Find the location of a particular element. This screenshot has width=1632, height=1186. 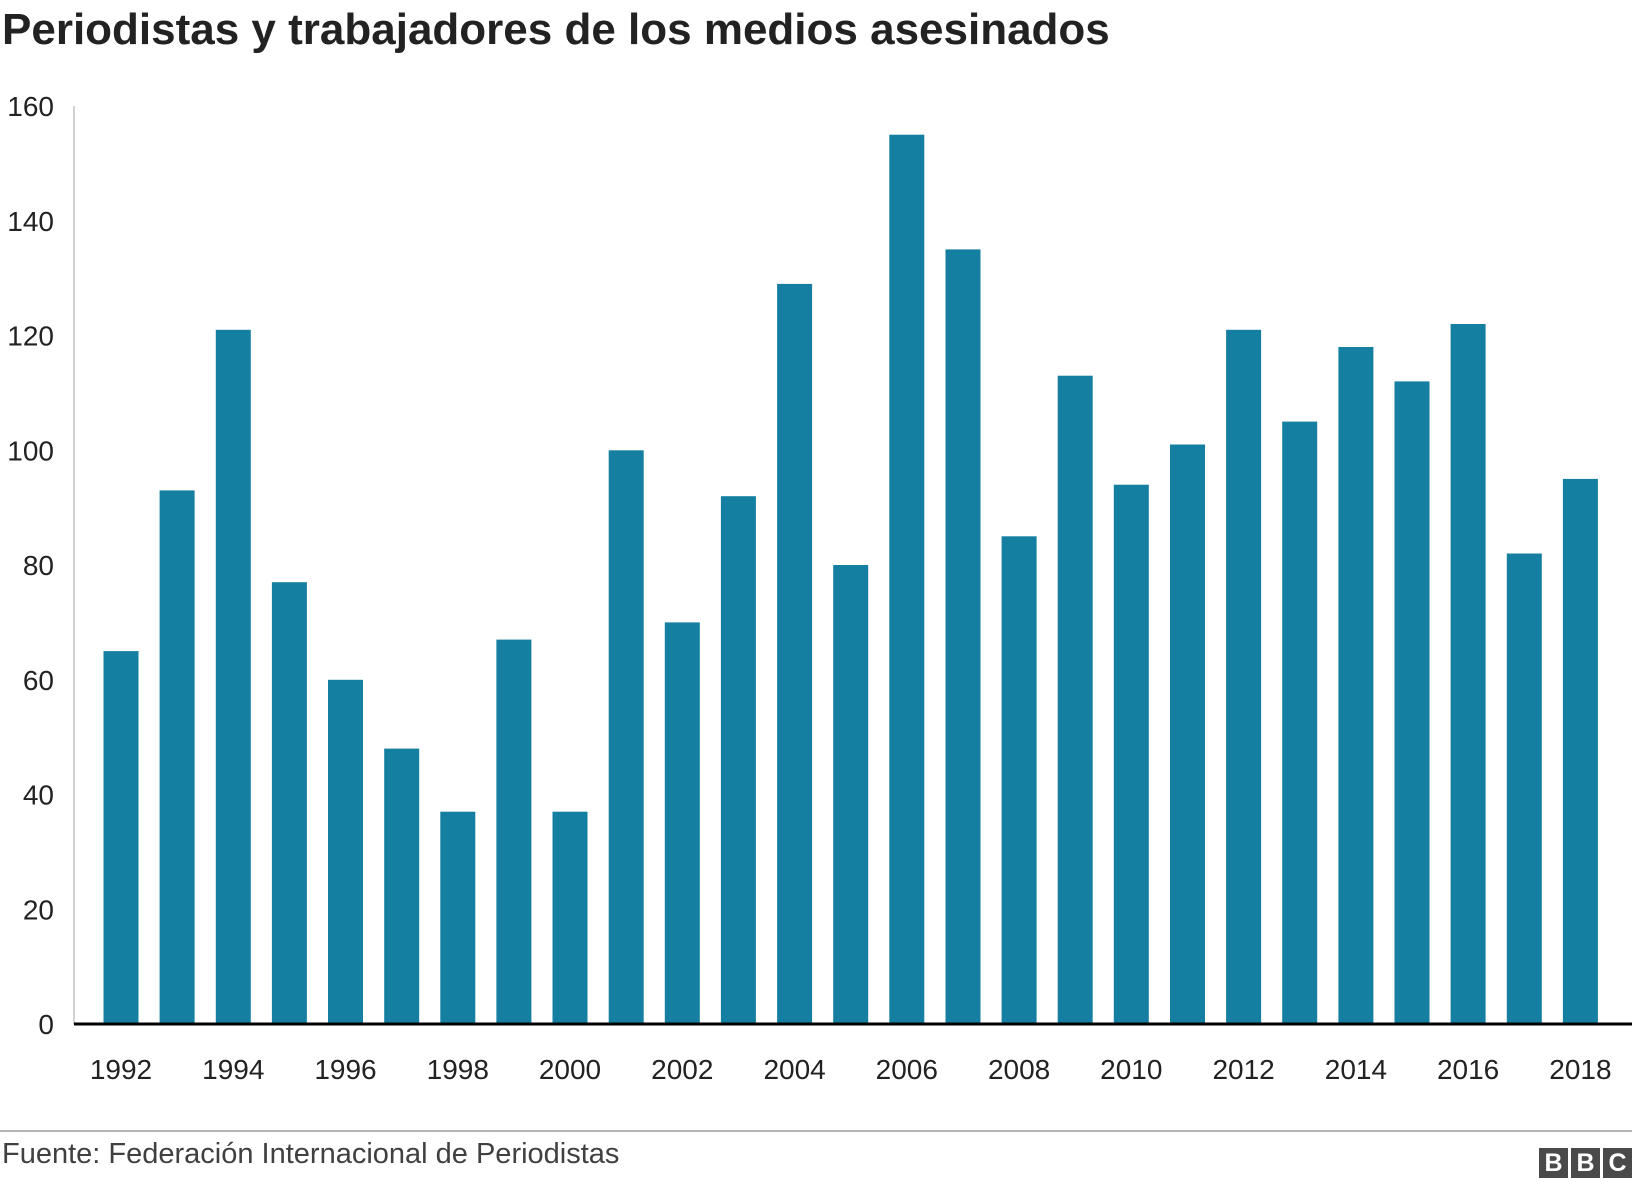

x-tick-label: 2004 is located at coordinates (794, 1069).